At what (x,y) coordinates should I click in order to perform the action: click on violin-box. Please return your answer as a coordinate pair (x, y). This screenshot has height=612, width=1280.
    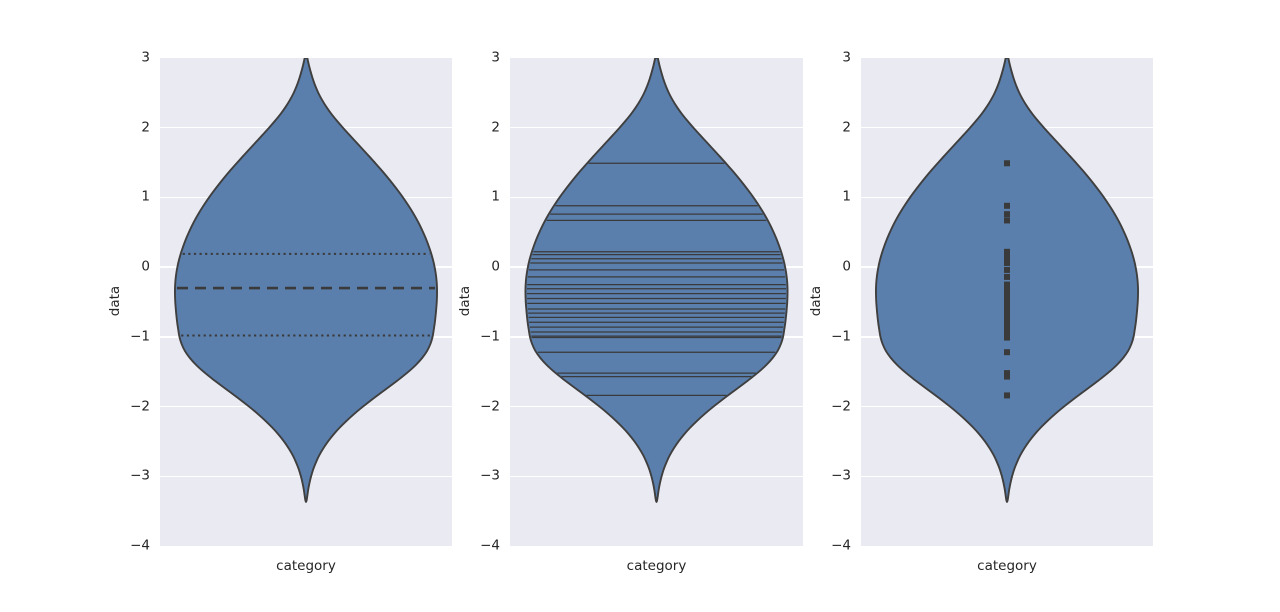
    Looking at the image, I should click on (306, 280).